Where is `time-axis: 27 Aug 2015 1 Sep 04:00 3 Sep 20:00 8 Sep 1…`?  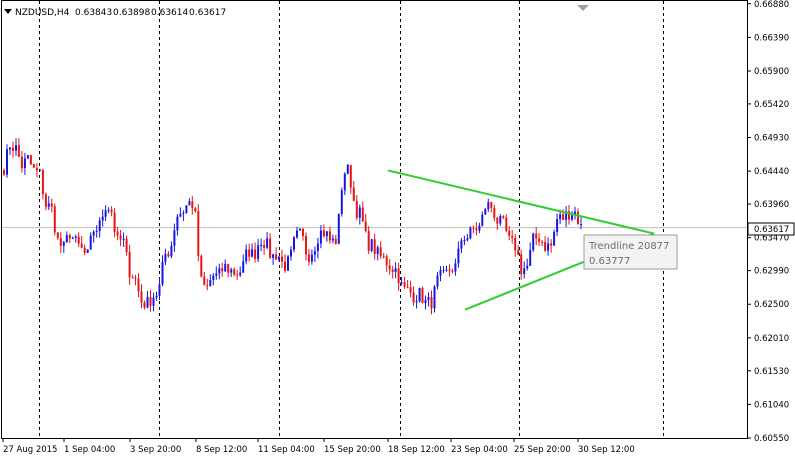 time-axis: 27 Aug 2015 1 Sep 04:00 3 Sep 20:00 8 Sep 1… is located at coordinates (318, 446).